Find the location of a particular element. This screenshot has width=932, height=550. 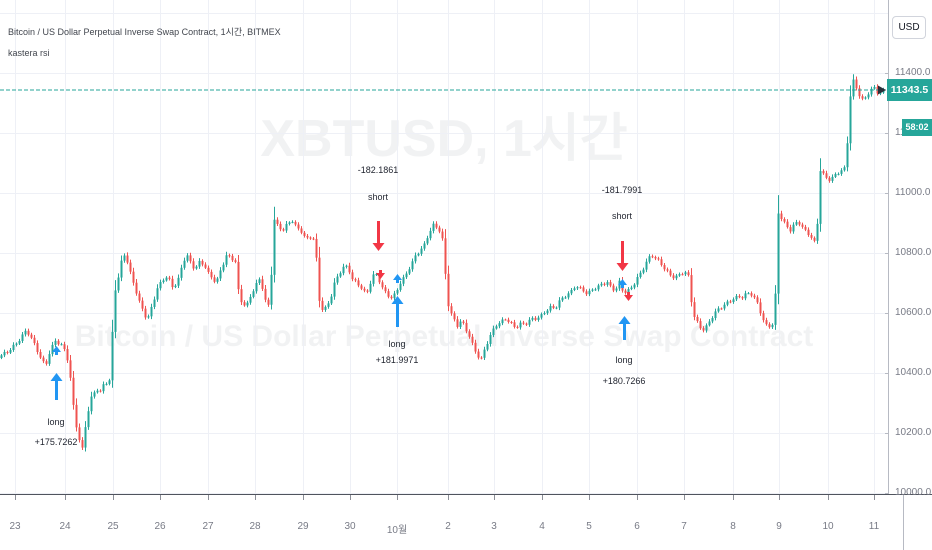

last-price-badge: 11343.5 is located at coordinates (909, 90).